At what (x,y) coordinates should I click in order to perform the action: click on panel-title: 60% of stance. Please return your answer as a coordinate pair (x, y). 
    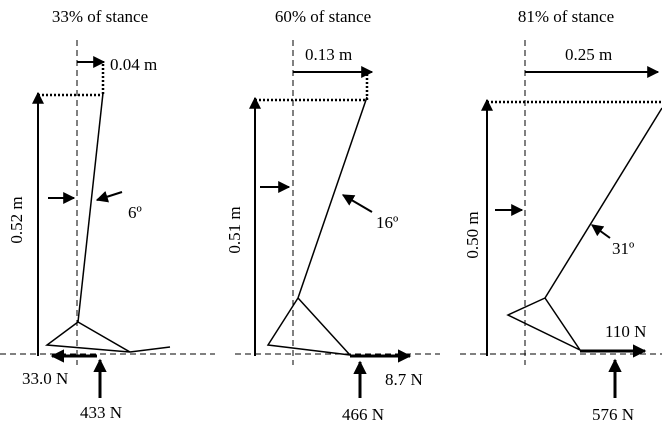
    Looking at the image, I should click on (323, 16).